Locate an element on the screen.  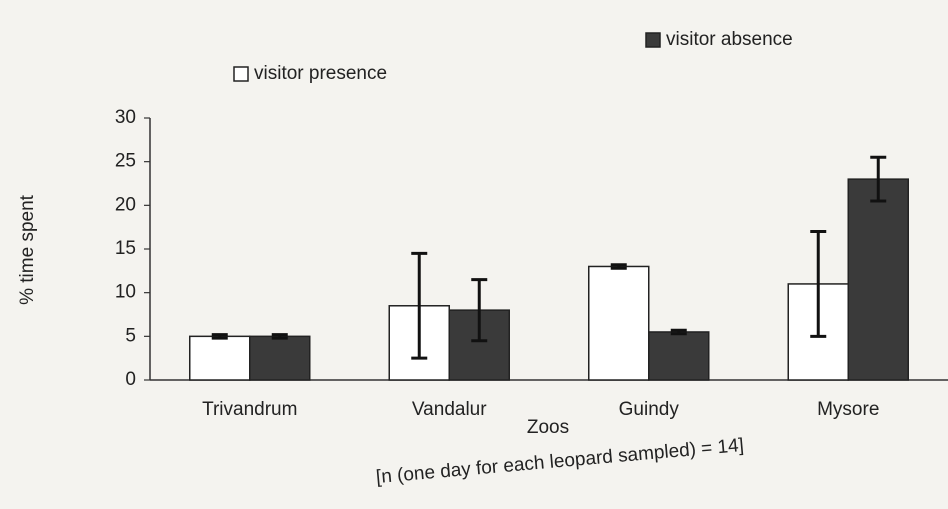
x-tick-label: Trivandrum is located at coordinates (249, 409).